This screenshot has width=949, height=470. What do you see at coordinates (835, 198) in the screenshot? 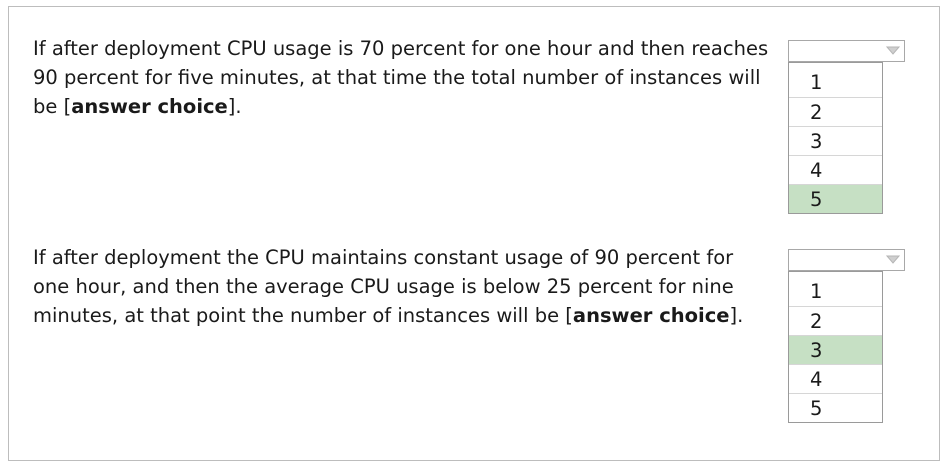
I see `question-1-option-5-selected: 5` at bounding box center [835, 198].